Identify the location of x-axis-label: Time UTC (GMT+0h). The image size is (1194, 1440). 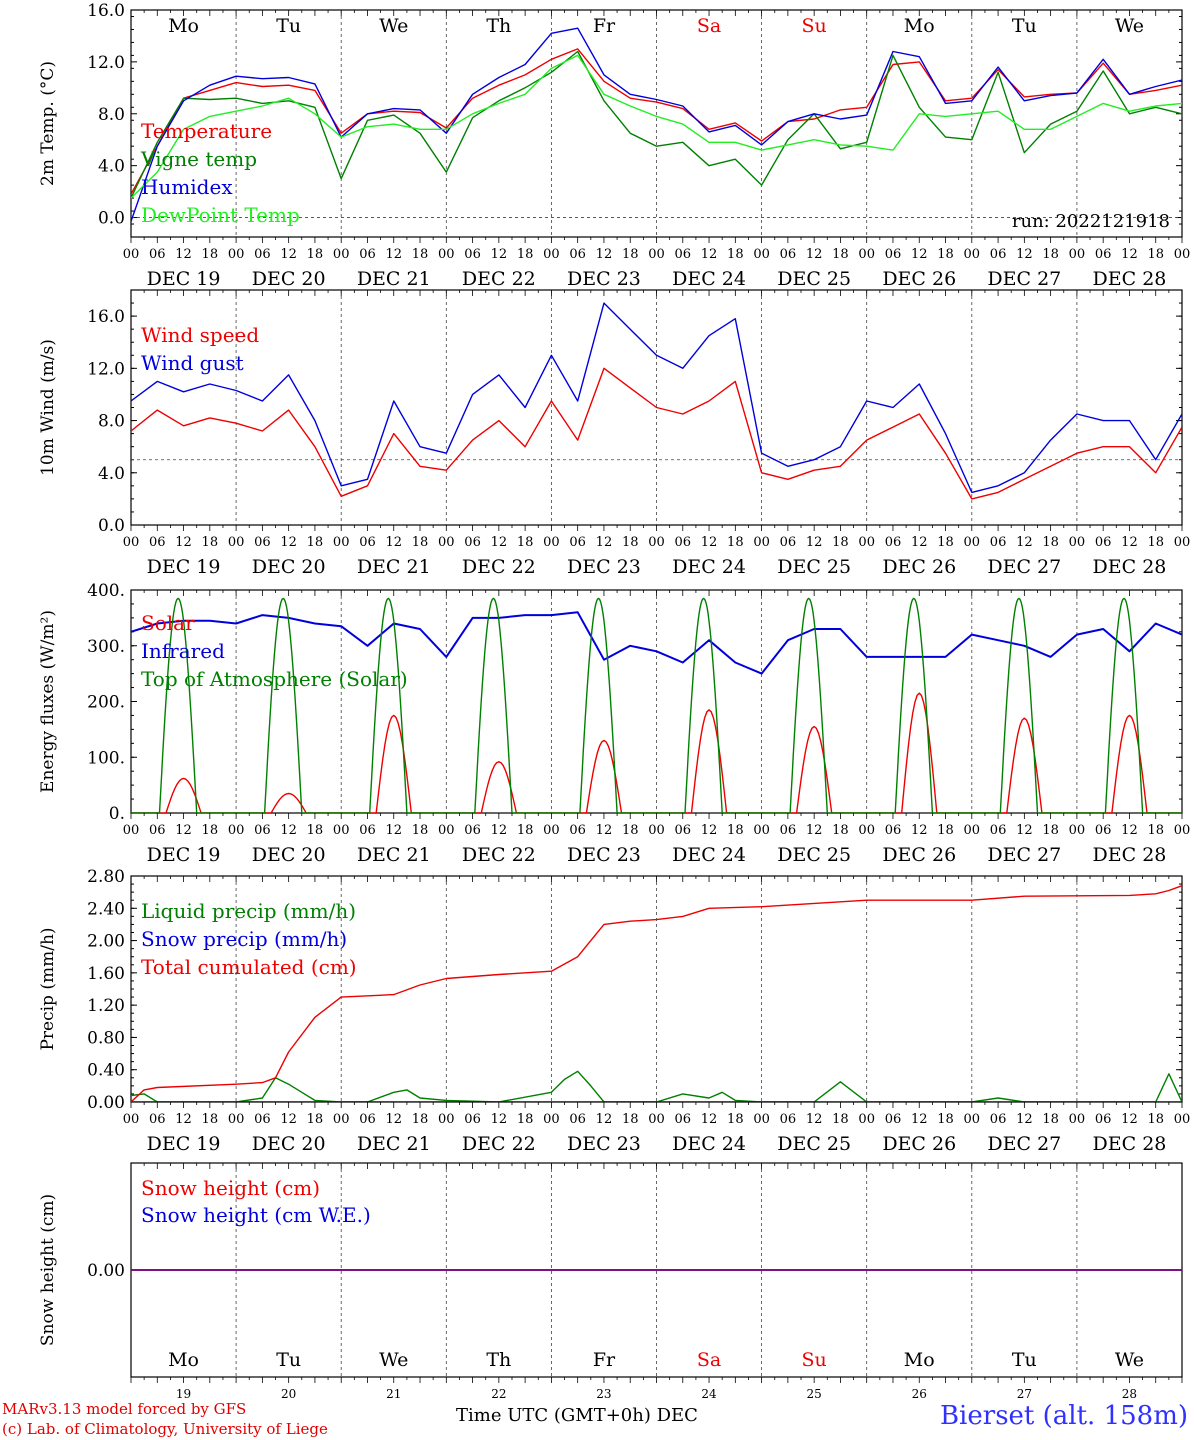
(553, 1415).